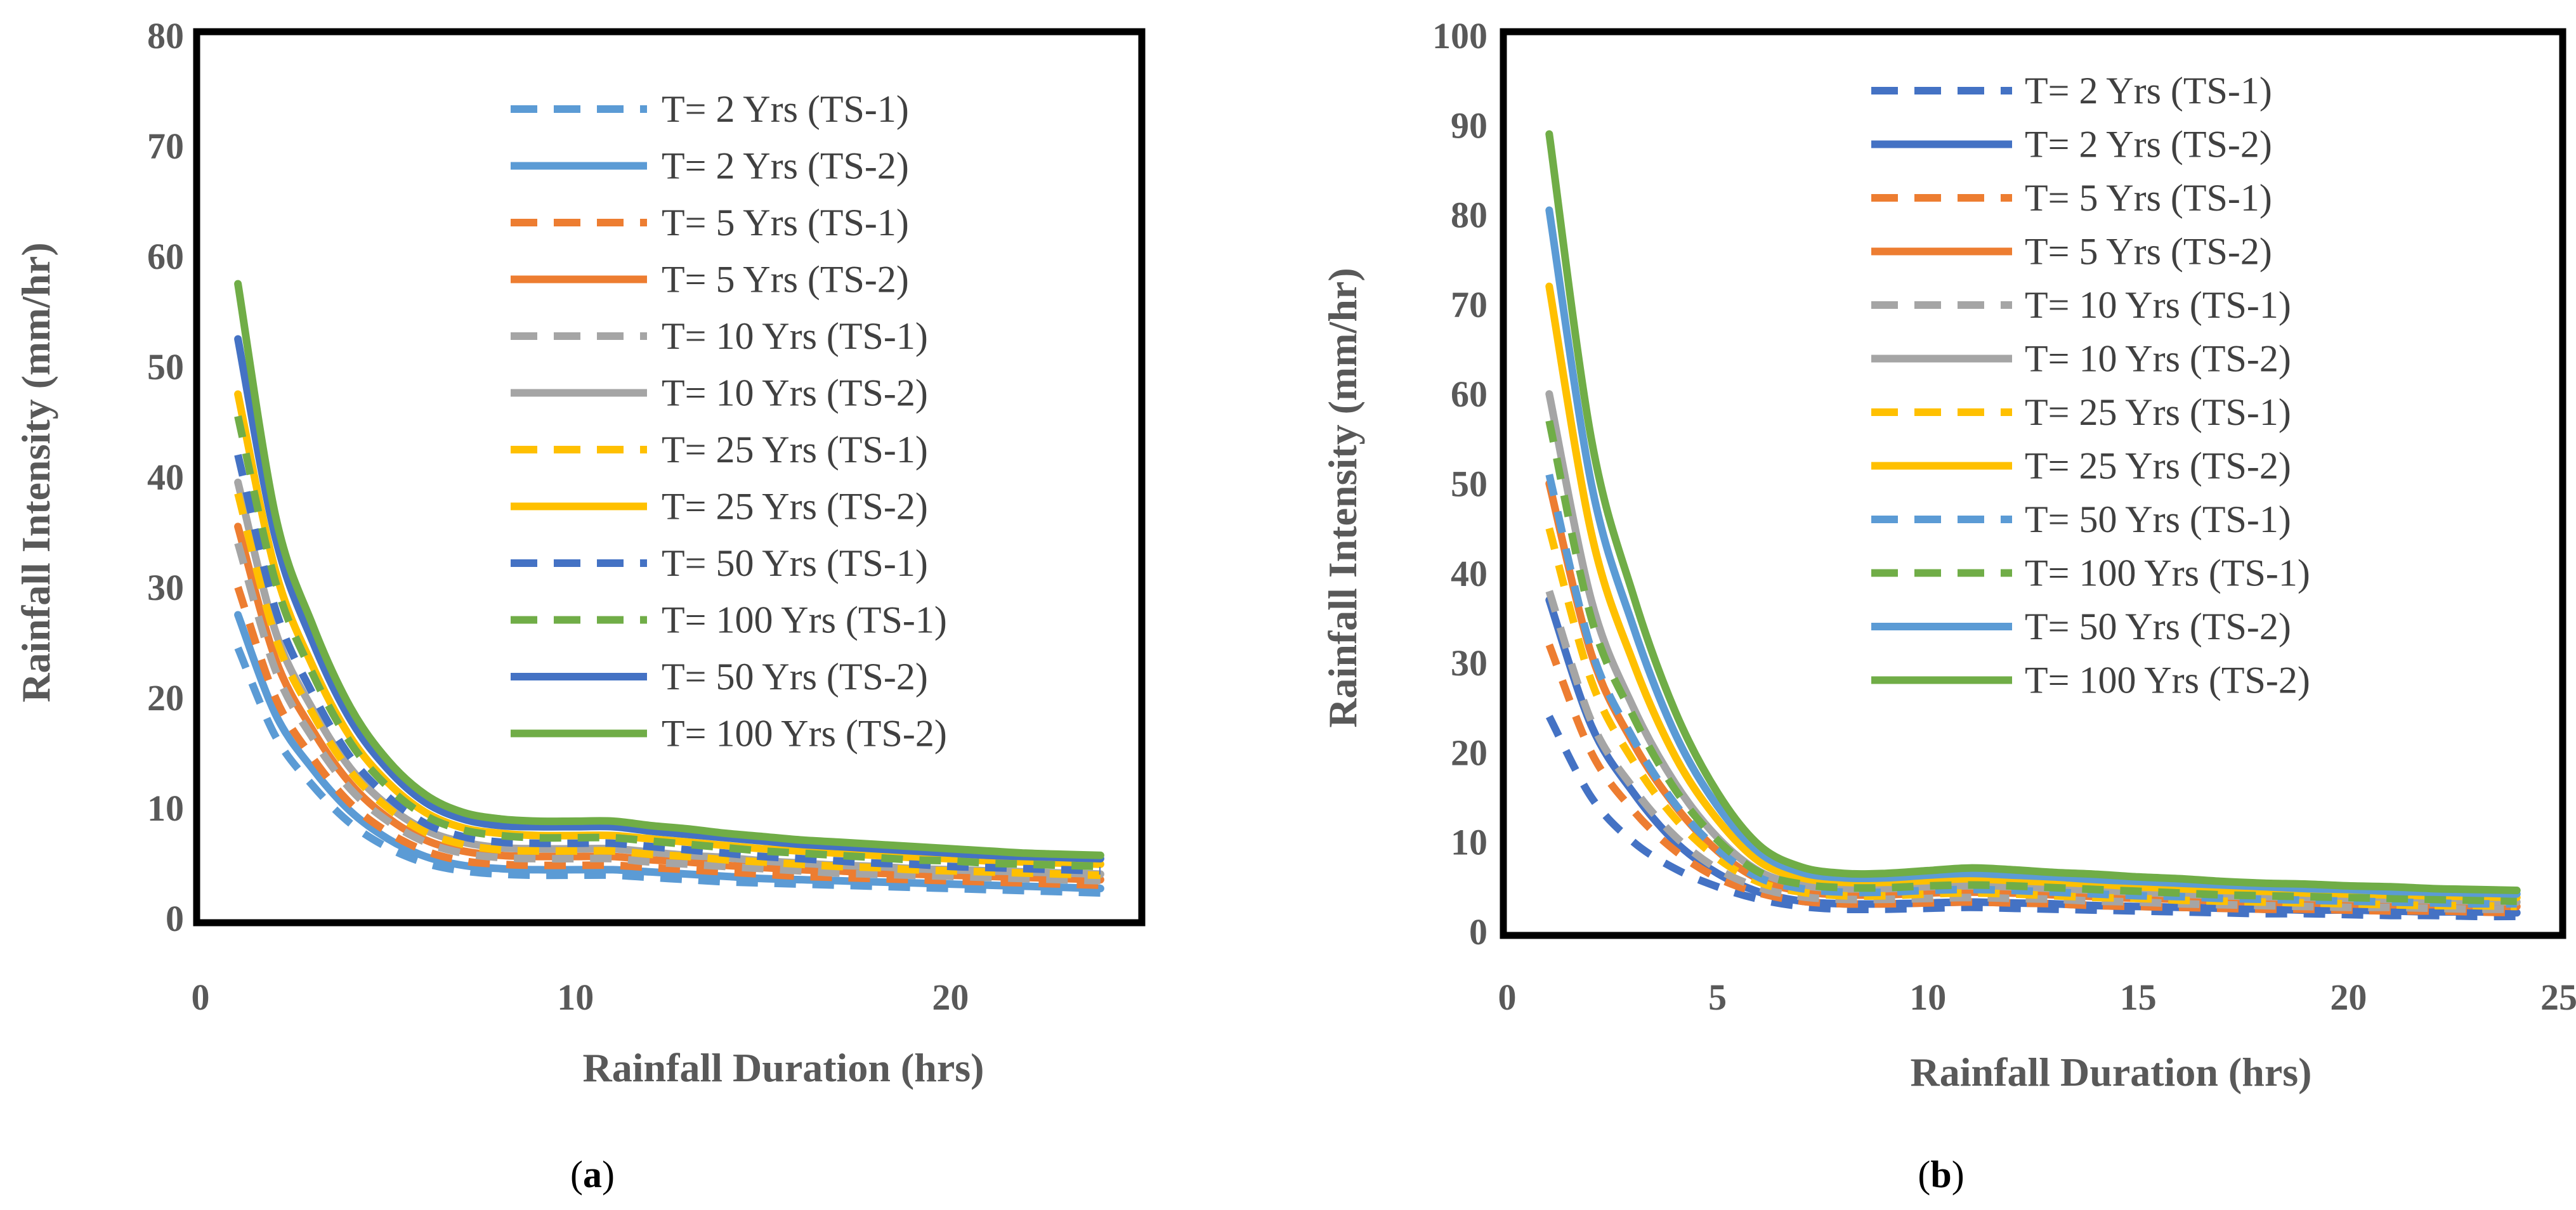 This screenshot has width=2576, height=1210. I want to click on y-tick-label-a-70: 70, so click(166, 146).